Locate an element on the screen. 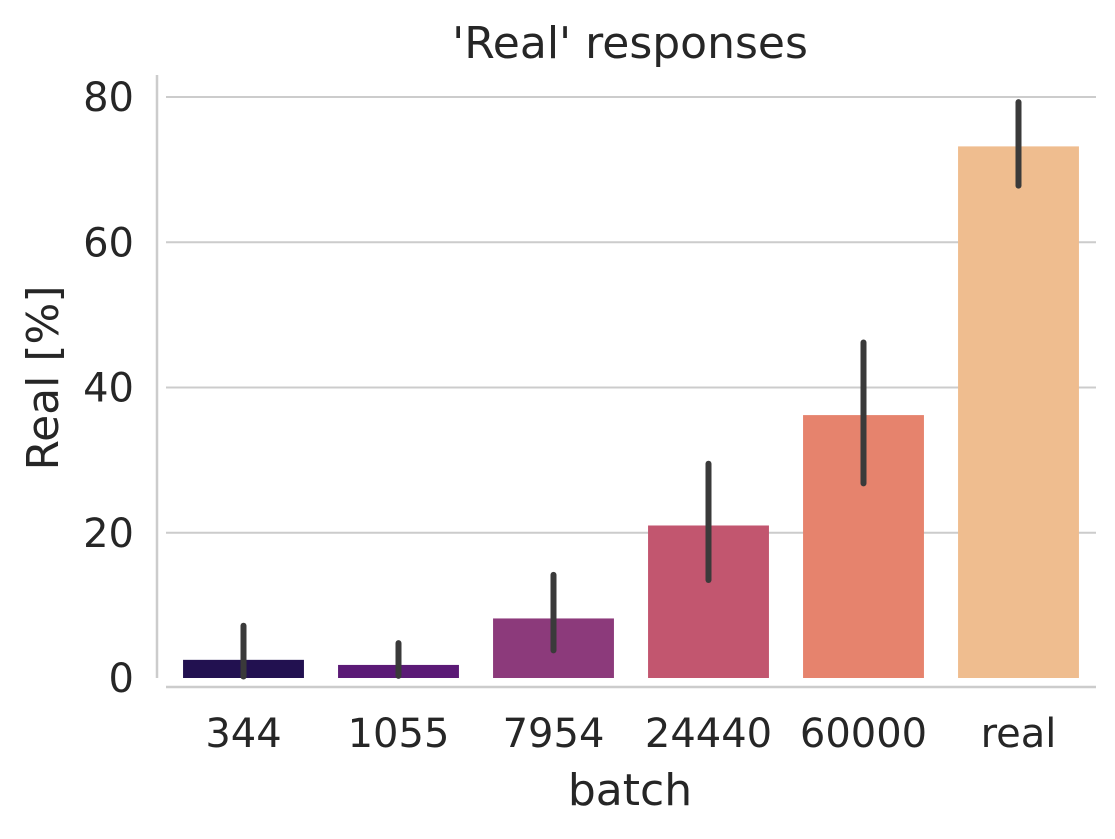 The width and height of the screenshot is (1115, 839). chart-title: 'Real' responses is located at coordinates (630, 43).